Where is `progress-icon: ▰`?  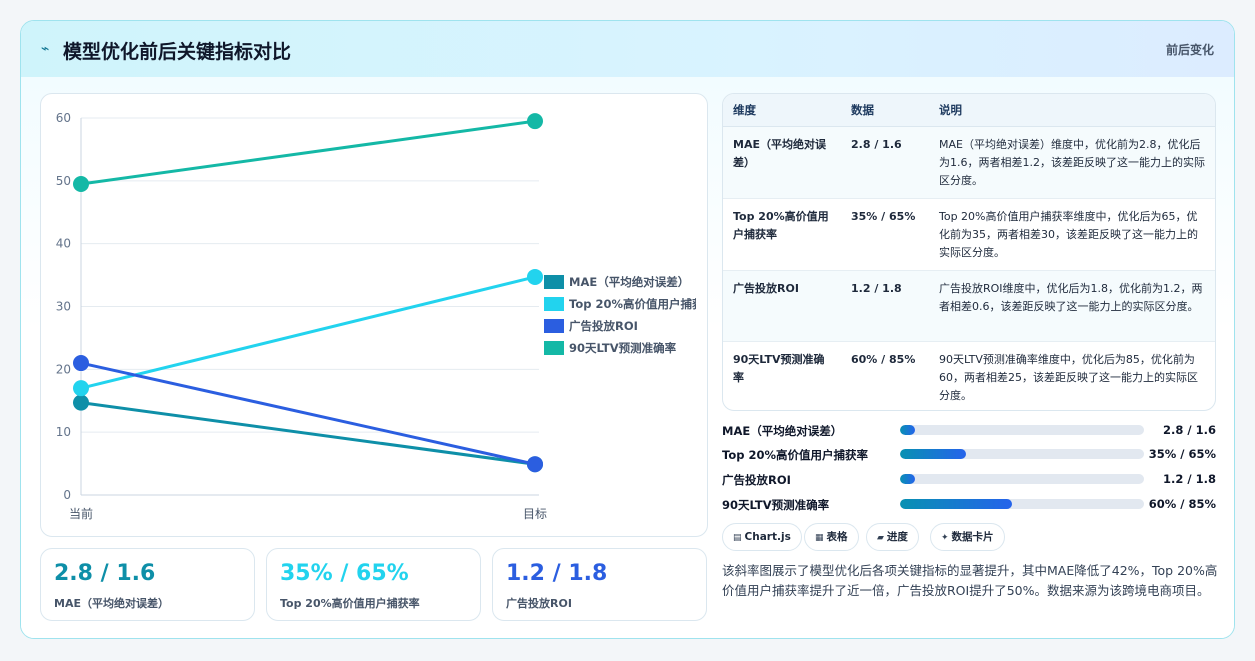
progress-icon: ▰ is located at coordinates (880, 538).